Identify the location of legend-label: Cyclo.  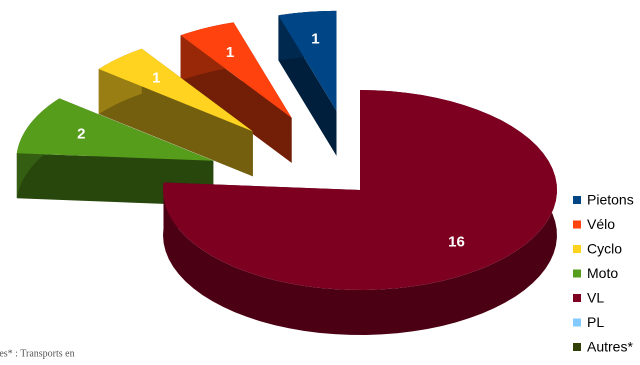
(604, 249).